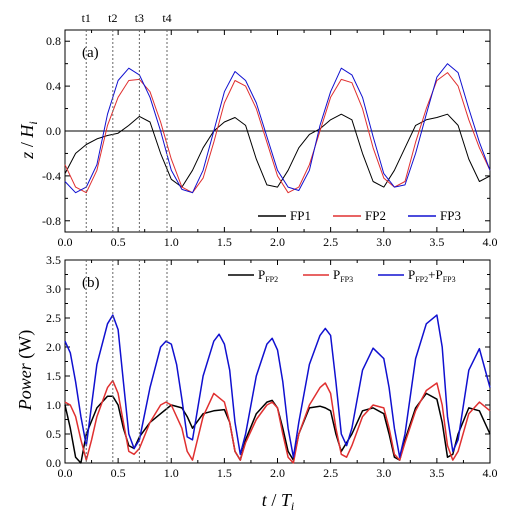 This screenshot has height=518, width=516. What do you see at coordinates (91, 283) in the screenshot?
I see `panel-b-label: (b)` at bounding box center [91, 283].